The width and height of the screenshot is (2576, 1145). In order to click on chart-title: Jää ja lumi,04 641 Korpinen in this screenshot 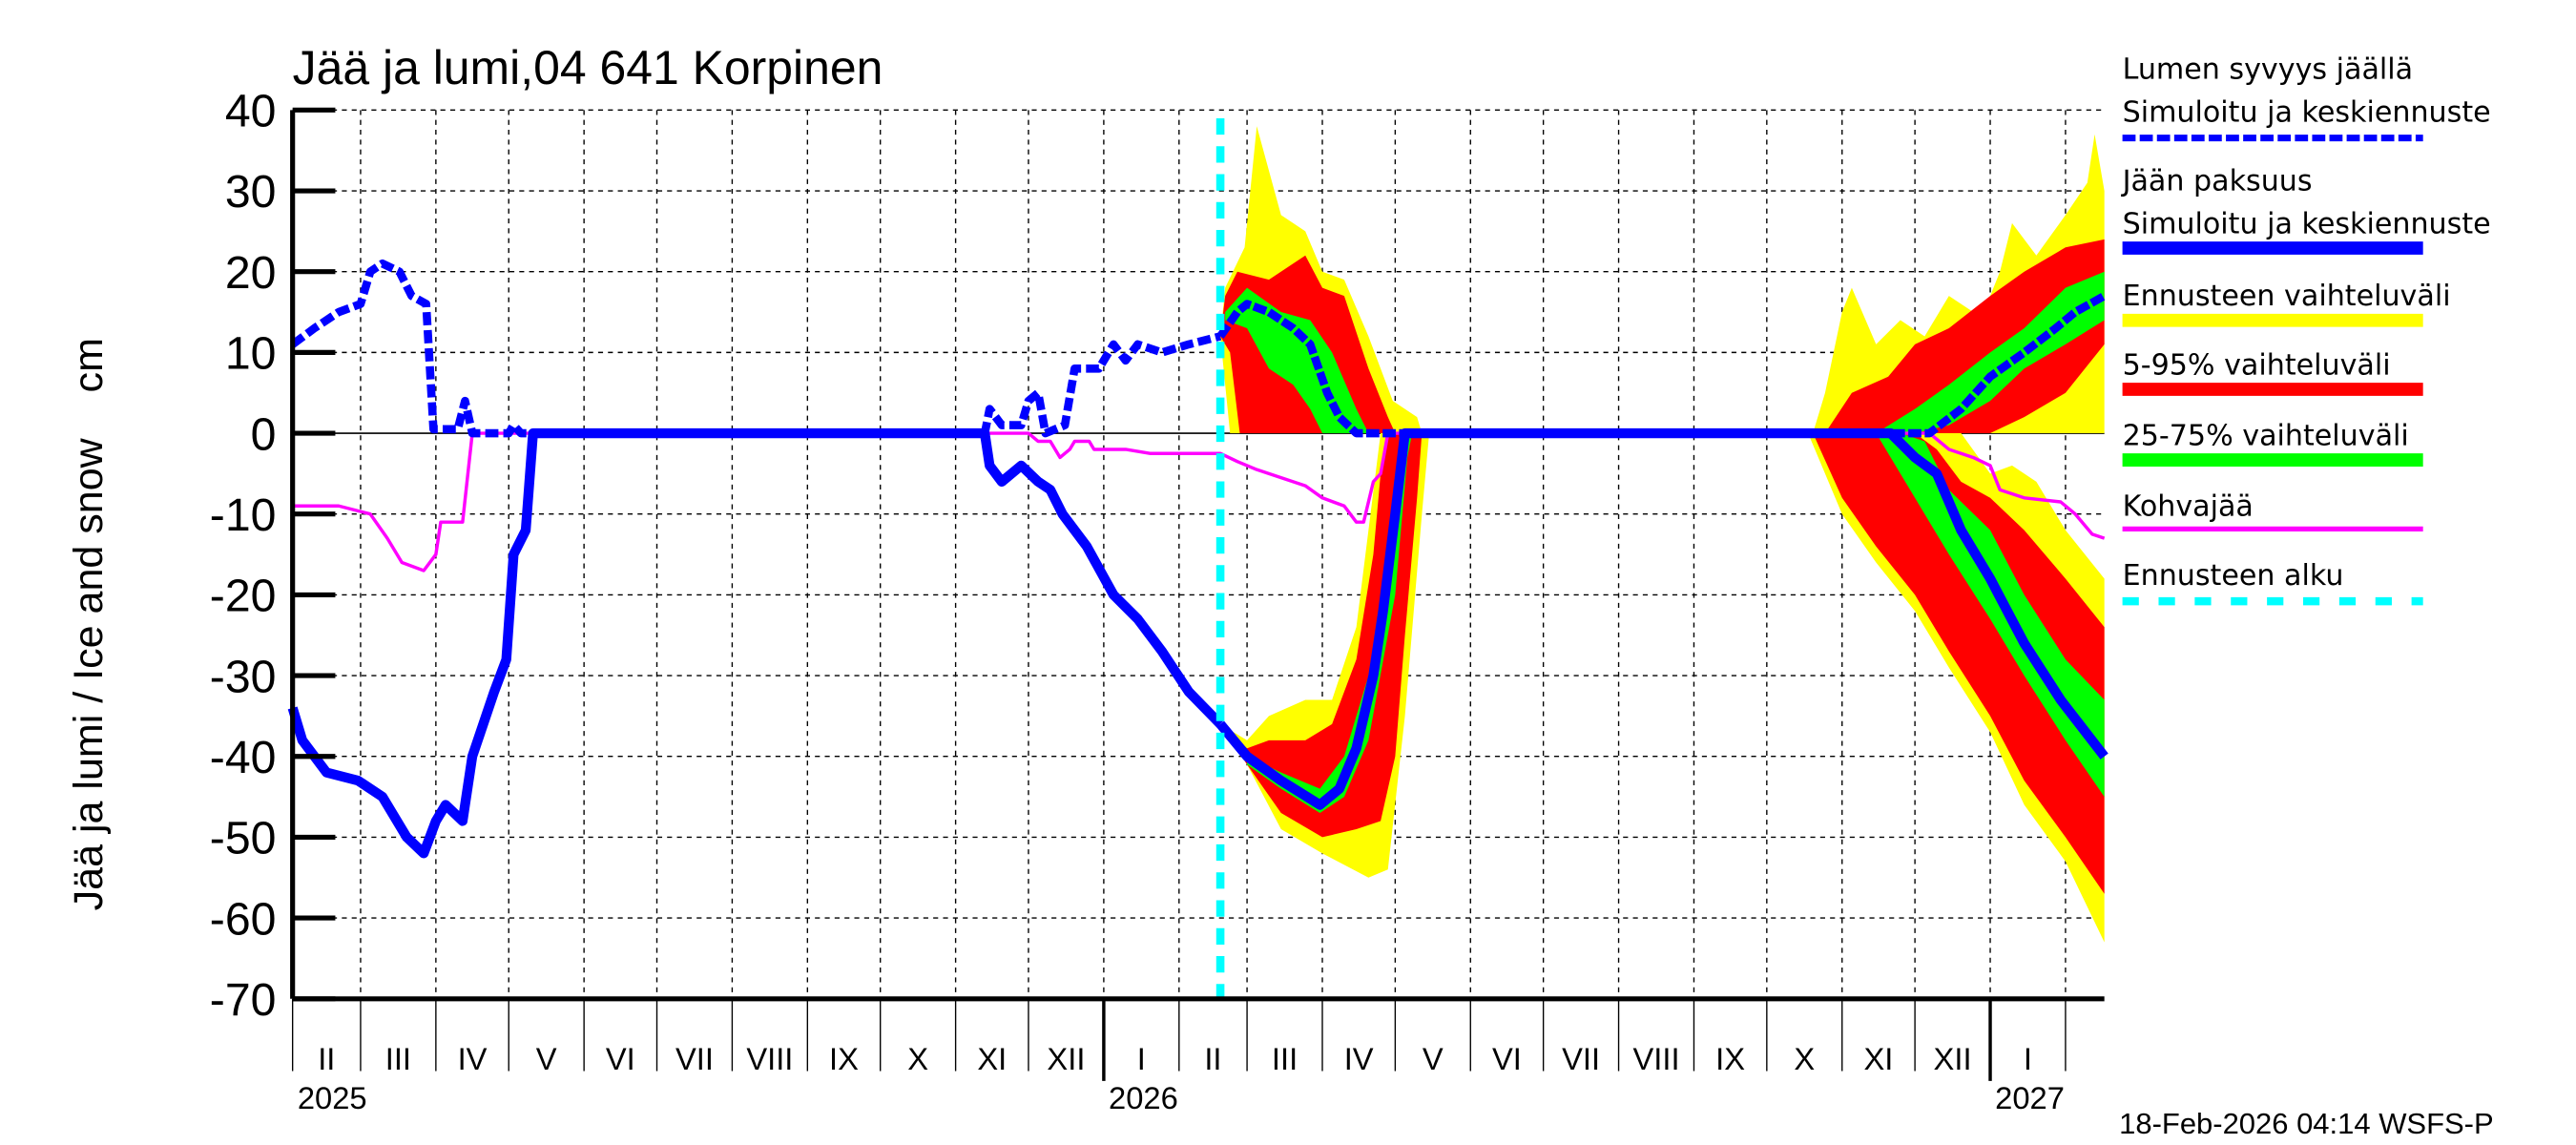, I will do `click(588, 67)`.